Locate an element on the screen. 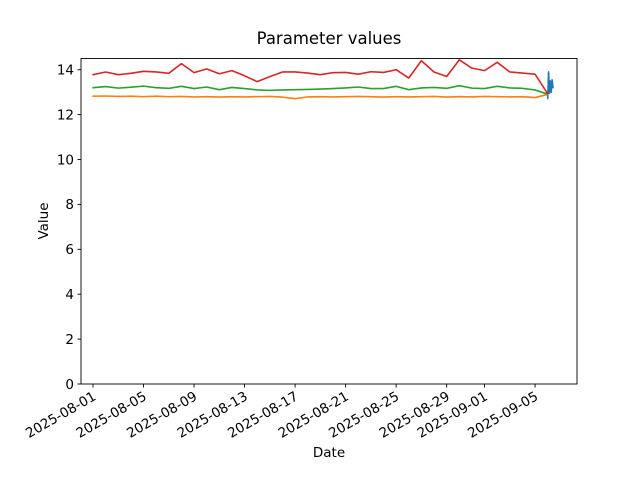 The height and width of the screenshot is (484, 640). y-tick-label: 10 is located at coordinates (65, 160).